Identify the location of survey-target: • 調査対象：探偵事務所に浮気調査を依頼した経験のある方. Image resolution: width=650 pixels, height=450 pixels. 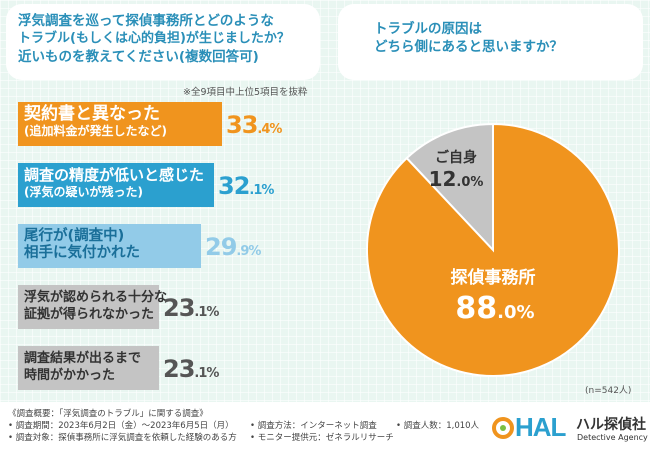
(122, 438).